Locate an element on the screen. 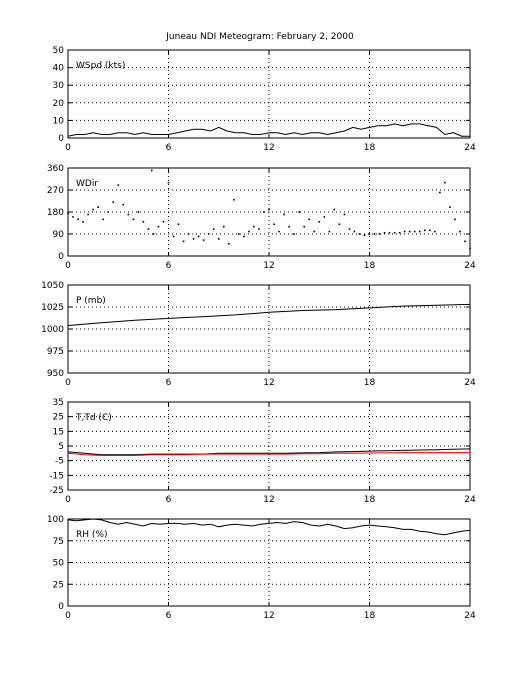 Image resolution: width=520 pixels, height=683 pixels. panel-1: 0 6 12 18 24 0 10 20 30 40 50 WSpd (kts) is located at coordinates (264, 99).